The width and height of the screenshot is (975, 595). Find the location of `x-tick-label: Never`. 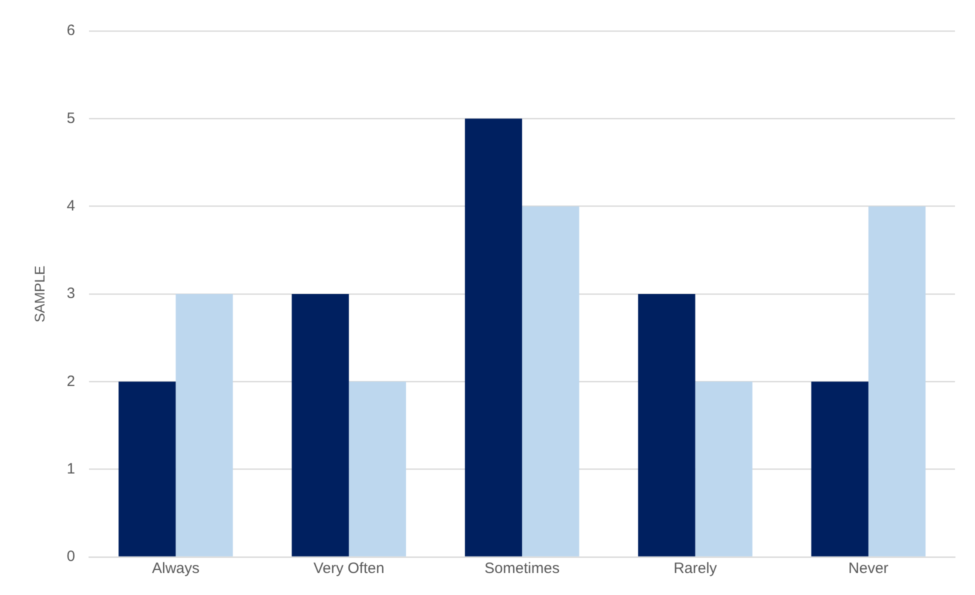

x-tick-label: Never is located at coordinates (868, 569).